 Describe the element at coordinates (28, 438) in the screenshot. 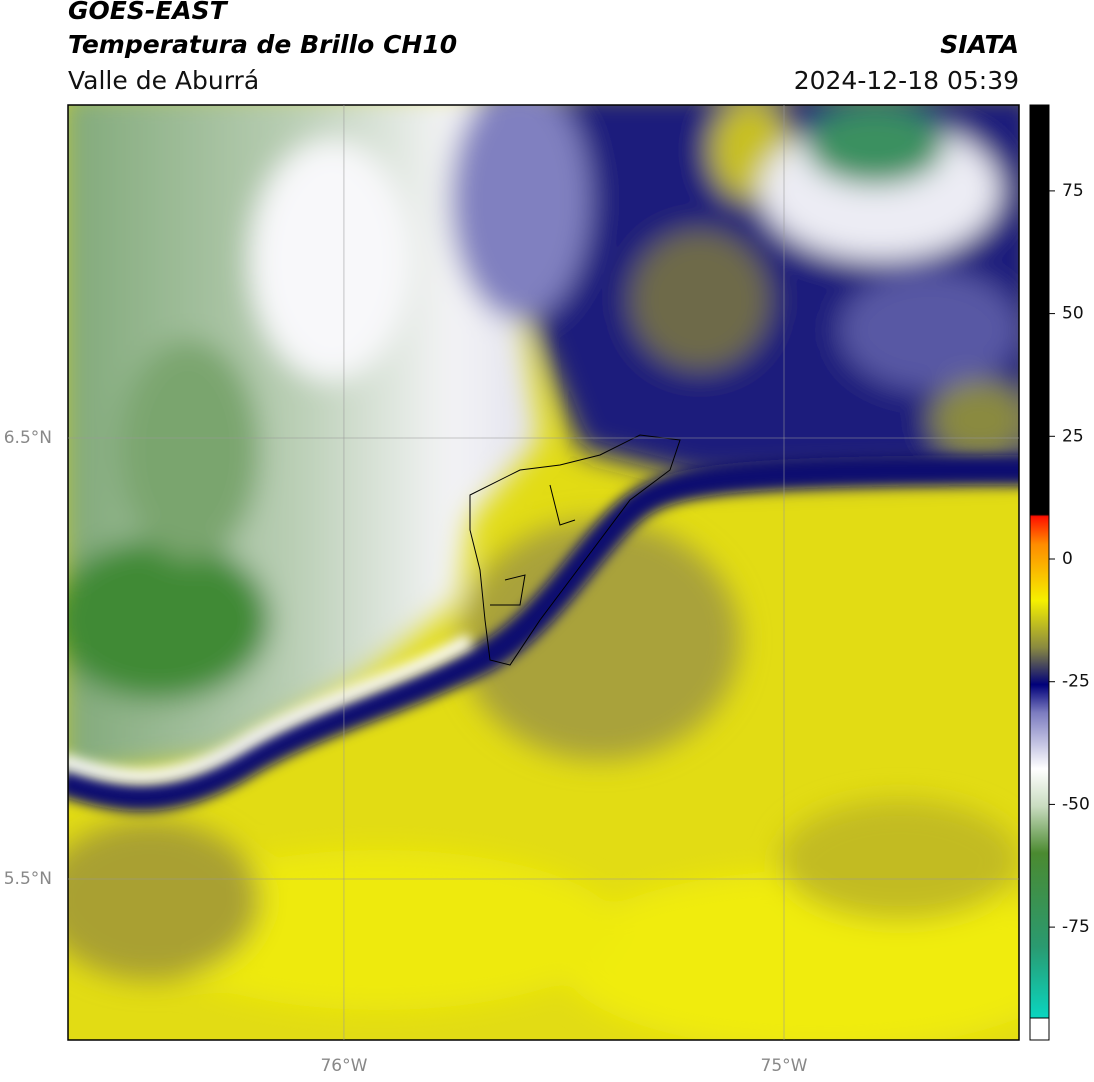

I see `lat-label: 6.5°N` at that location.